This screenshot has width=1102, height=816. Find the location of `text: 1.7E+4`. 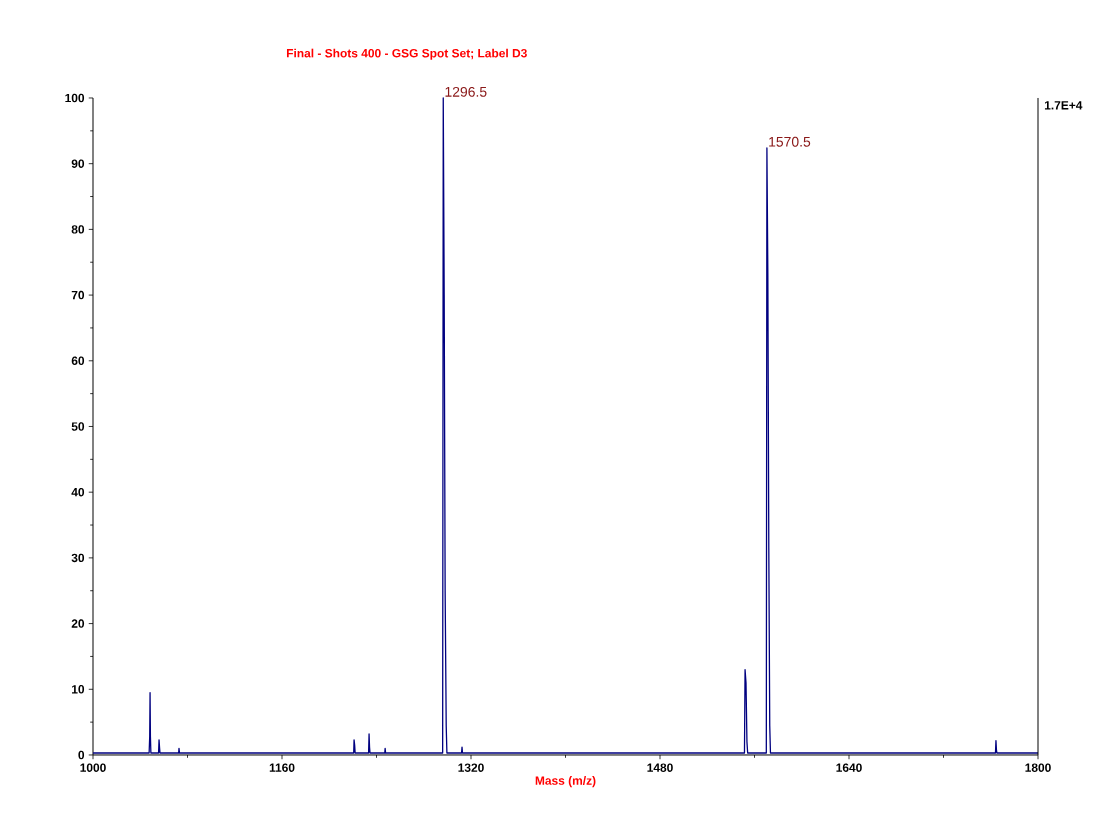

text: 1.7E+4 is located at coordinates (1063, 105).